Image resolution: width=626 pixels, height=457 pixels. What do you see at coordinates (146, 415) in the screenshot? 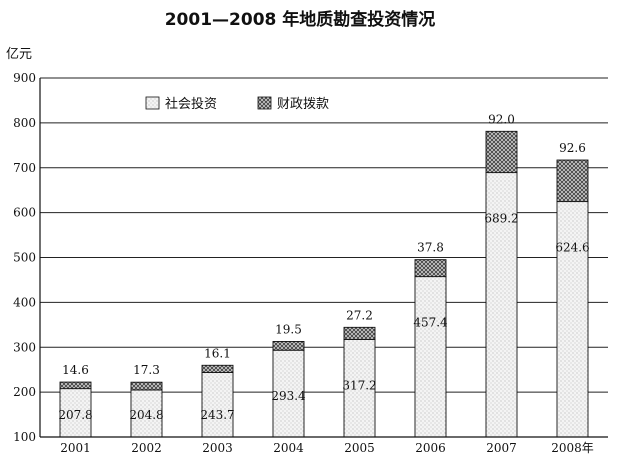
I see `value-label-social-investment: 204.8` at bounding box center [146, 415].